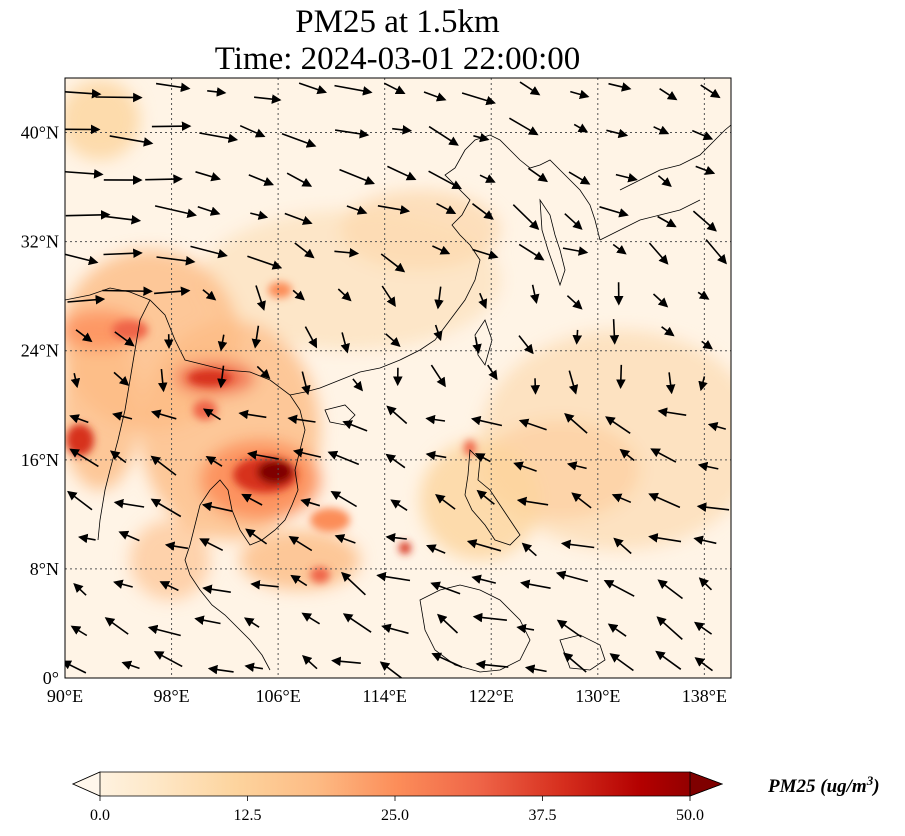 The height and width of the screenshot is (836, 905). Describe the element at coordinates (475, 628) in the screenshot. I see `borneo-island` at that location.